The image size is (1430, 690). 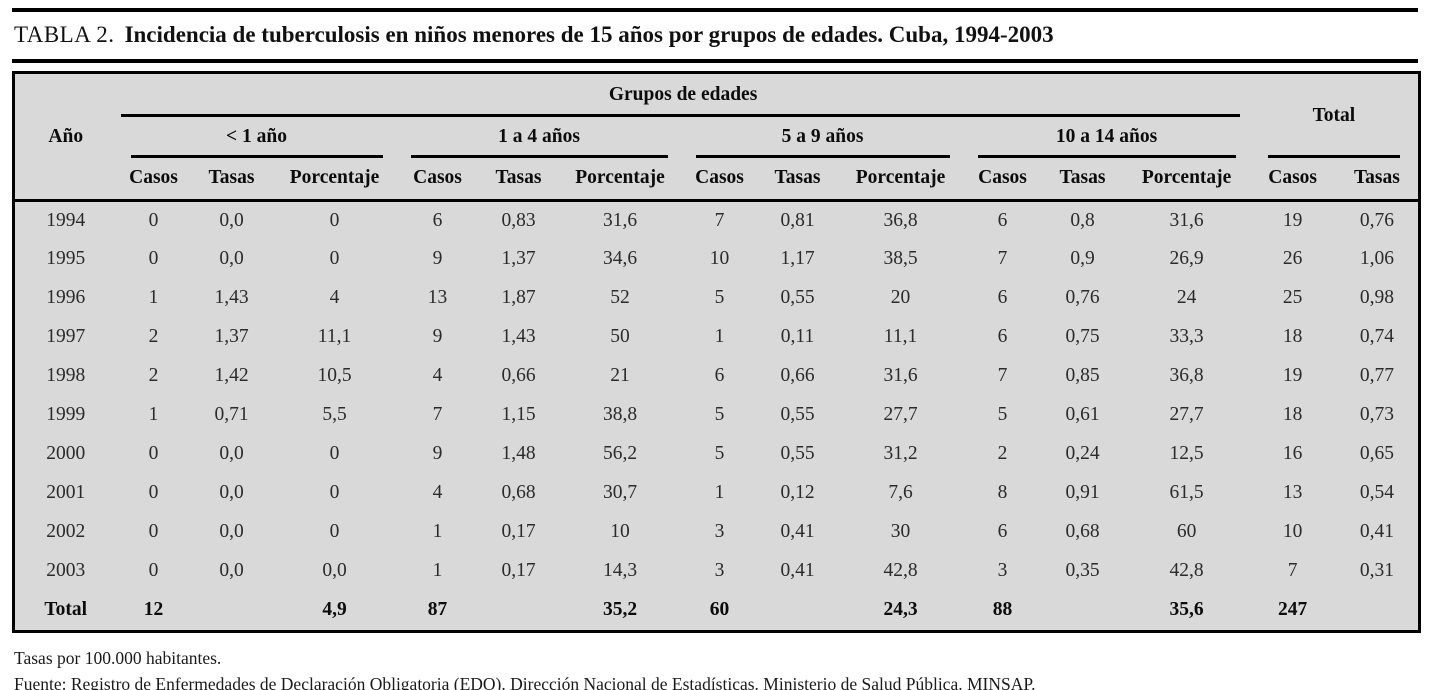 What do you see at coordinates (437, 375) in the screenshot?
I see `table-cell: 4` at bounding box center [437, 375].